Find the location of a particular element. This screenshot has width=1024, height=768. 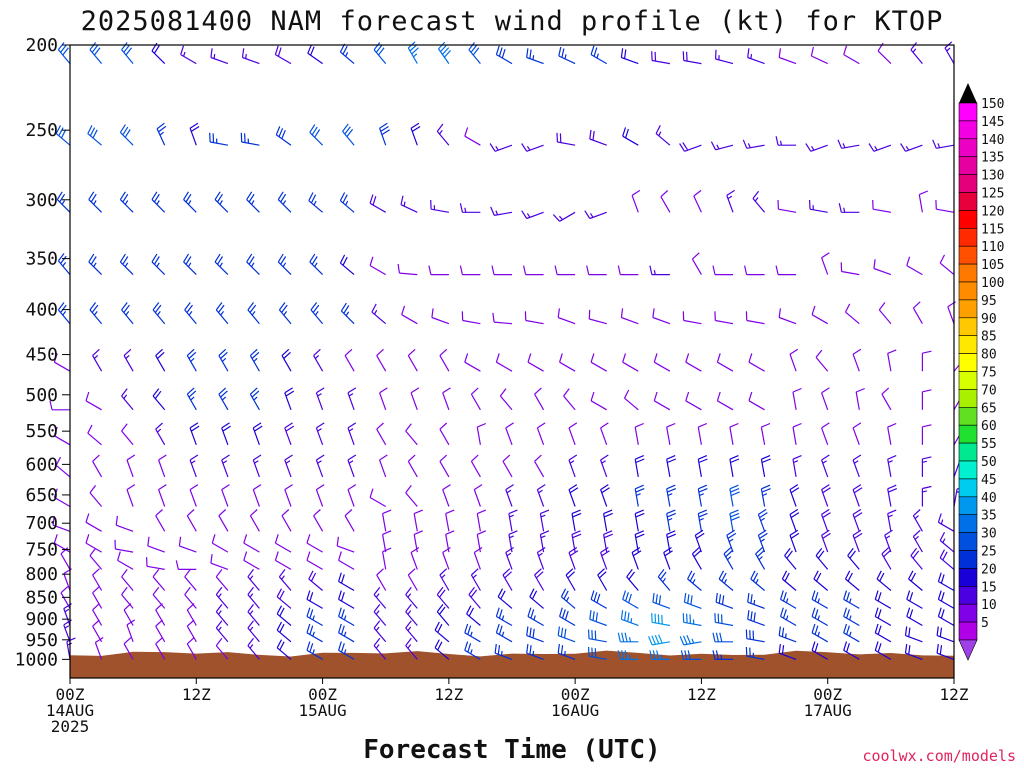

pressure-tick-label: 400 is located at coordinates (41, 310).